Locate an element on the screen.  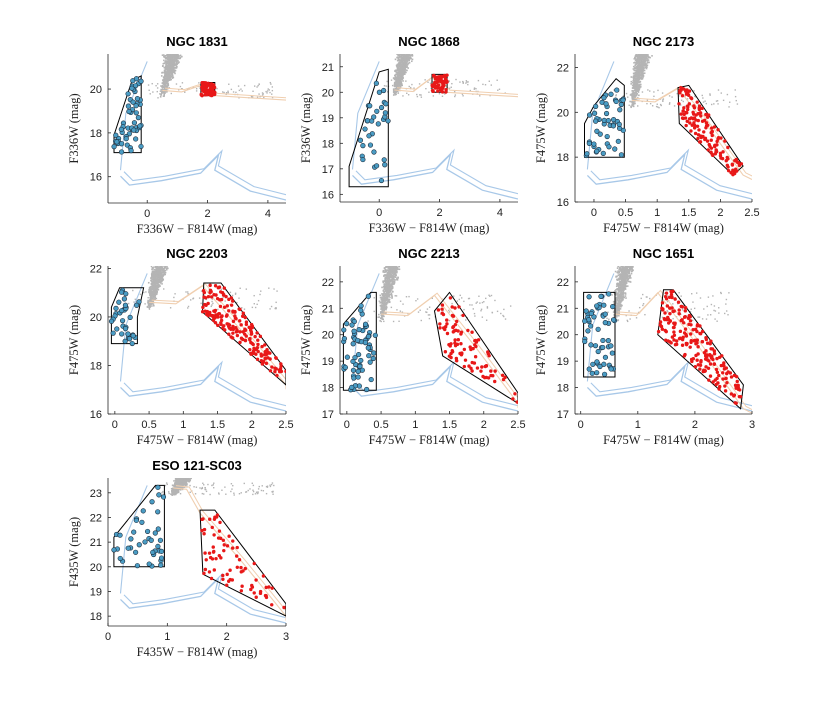
red-giant-box is located at coordinates (475, 347).